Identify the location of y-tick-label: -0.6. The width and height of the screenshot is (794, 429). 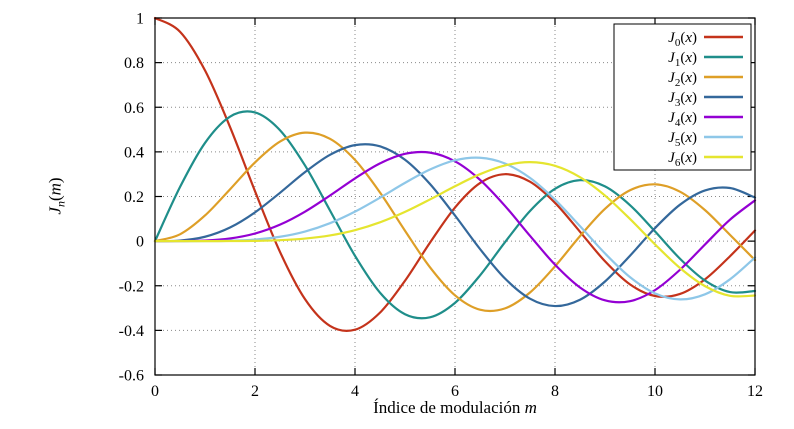
(131, 376).